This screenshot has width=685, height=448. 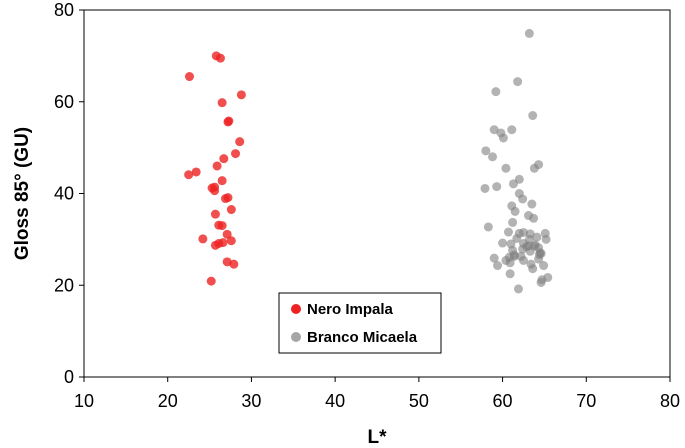 I want to click on y-tick-label: 40, so click(x=64, y=194).